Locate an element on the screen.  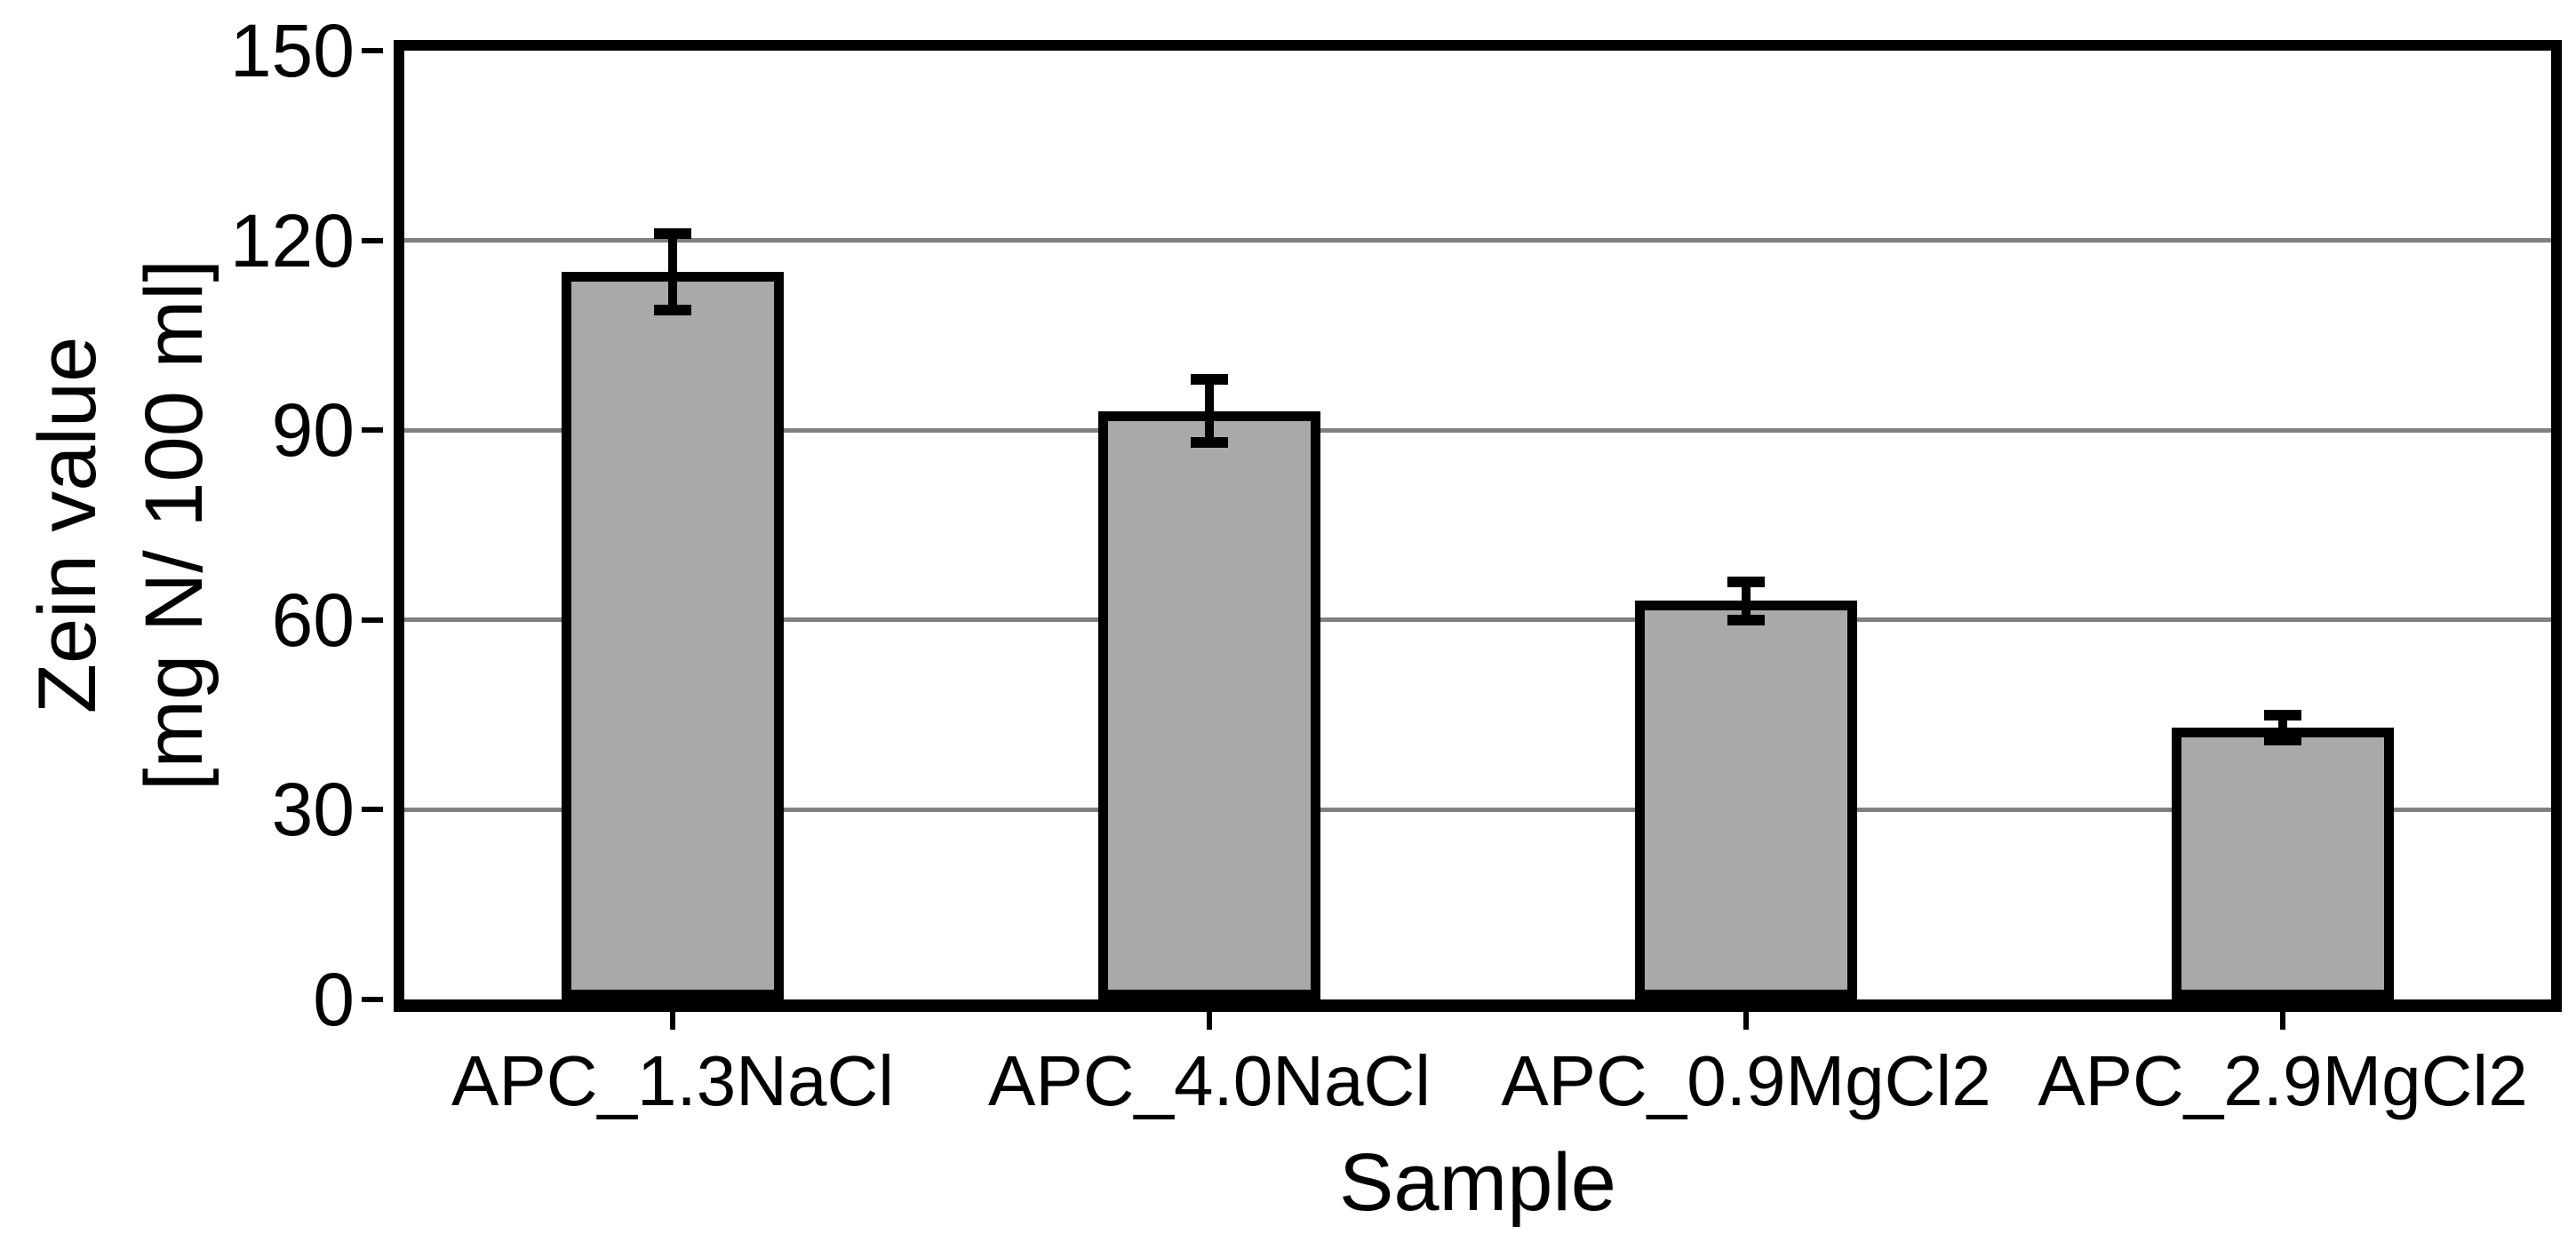
error-bar-cap-top-APC_1.3NaCl is located at coordinates (672, 234).